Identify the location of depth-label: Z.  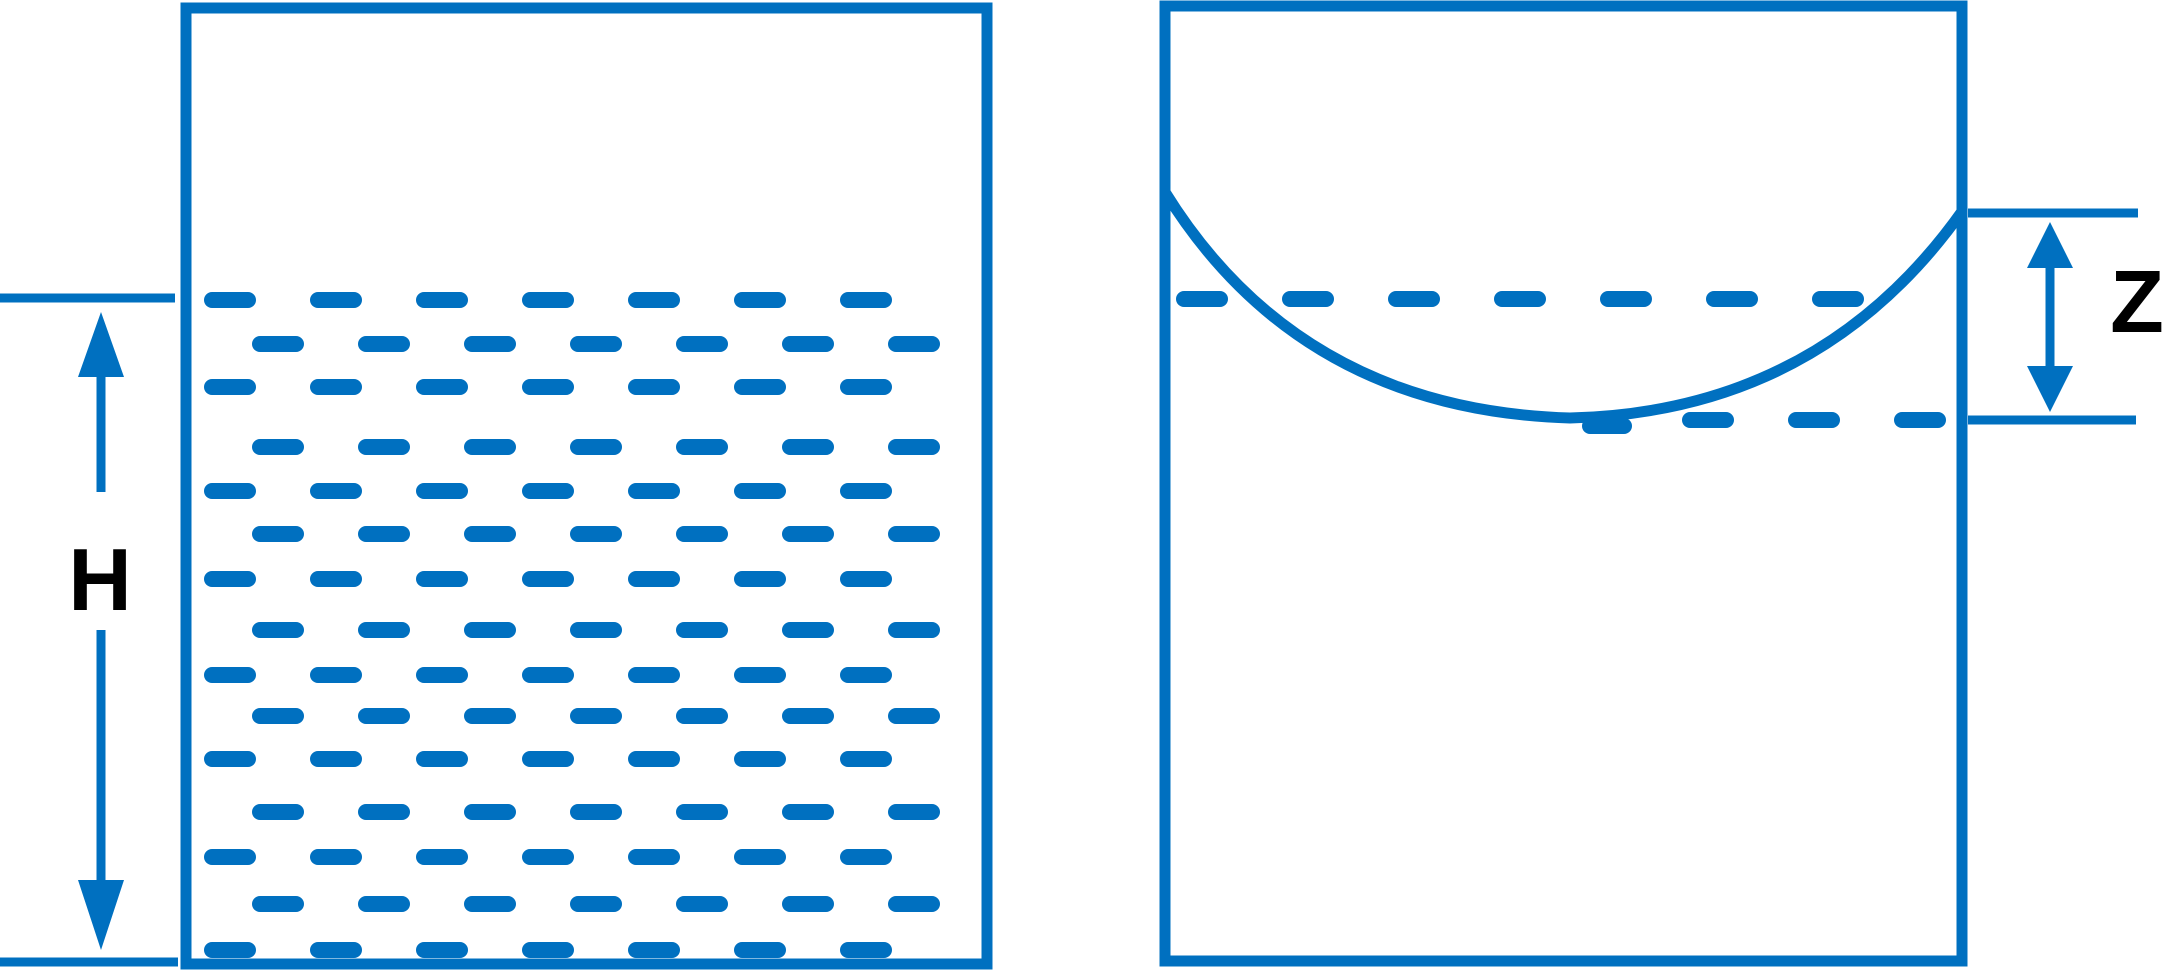
(2137, 301).